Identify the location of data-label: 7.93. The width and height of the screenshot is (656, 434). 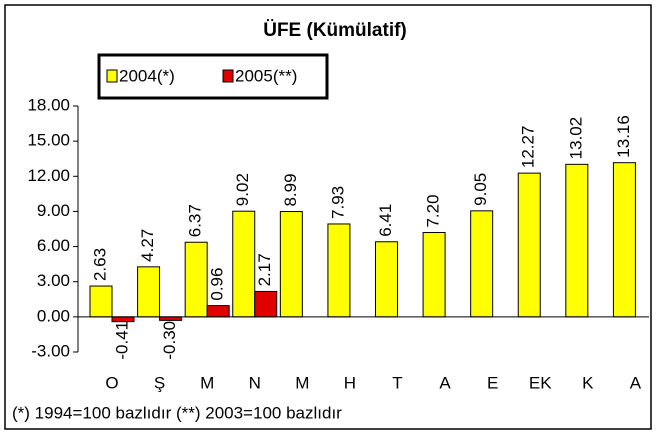
(337, 202).